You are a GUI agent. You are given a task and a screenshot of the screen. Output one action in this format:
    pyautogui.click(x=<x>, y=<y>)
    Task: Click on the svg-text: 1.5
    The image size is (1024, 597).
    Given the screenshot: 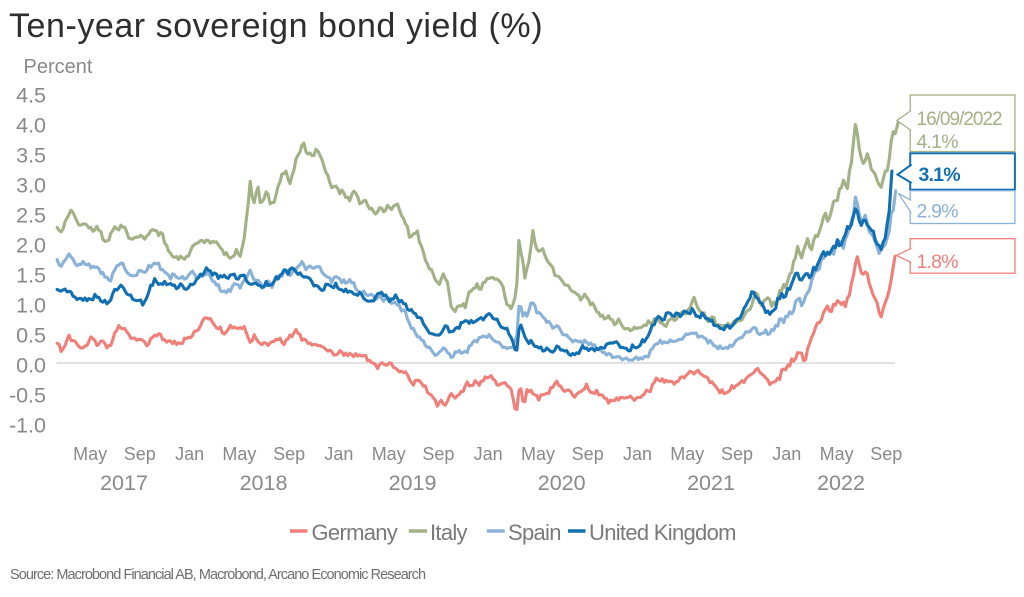 What is the action you would take?
    pyautogui.click(x=31, y=276)
    